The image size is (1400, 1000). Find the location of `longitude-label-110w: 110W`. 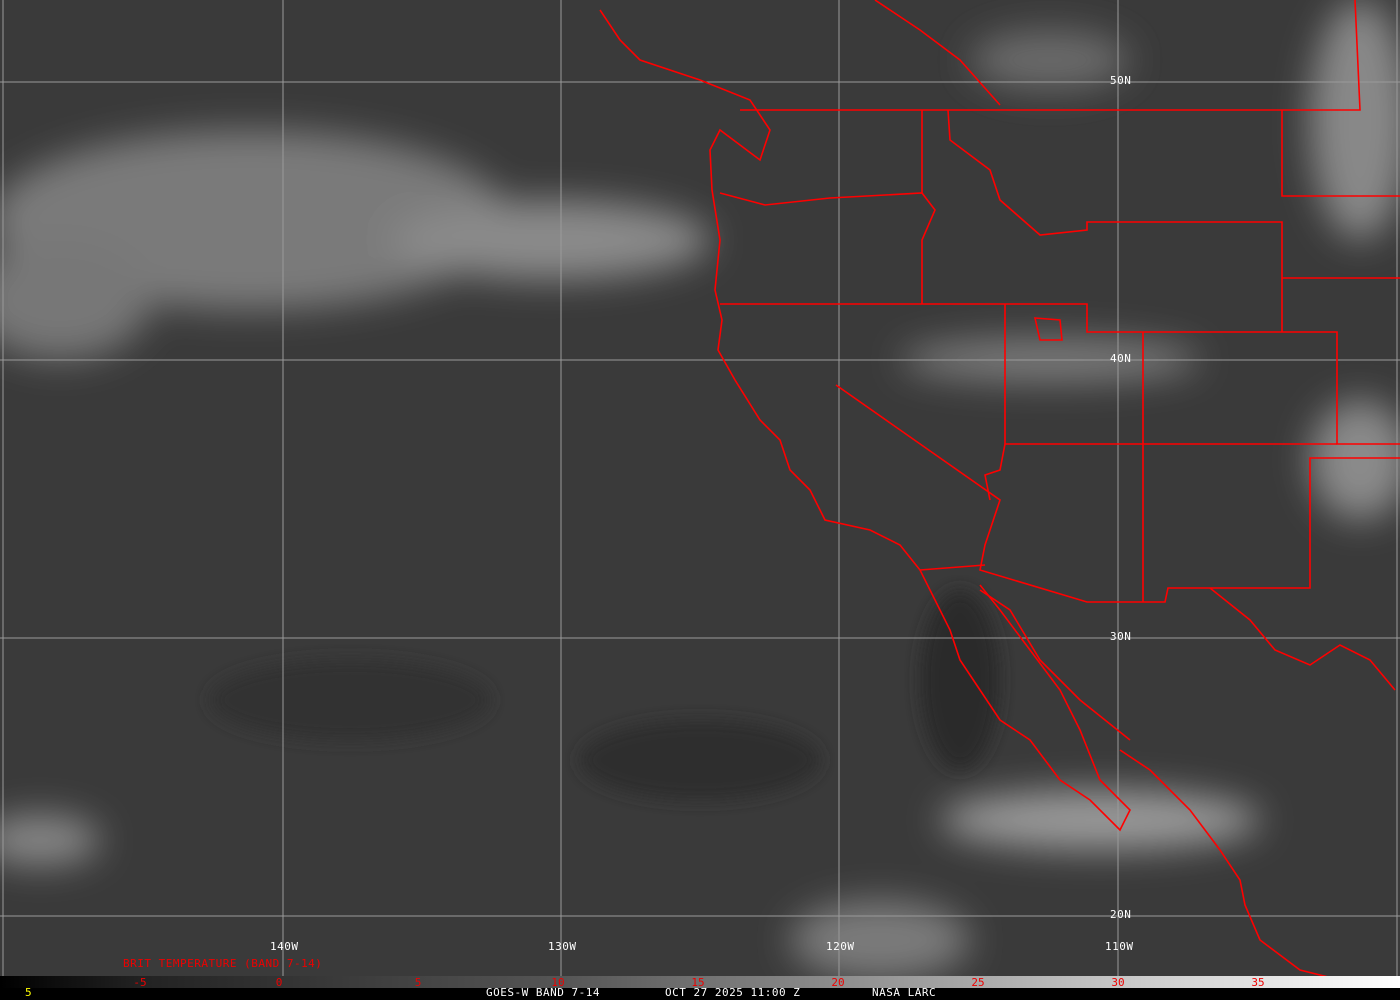

longitude-label-110w: 110W is located at coordinates (1119, 946).